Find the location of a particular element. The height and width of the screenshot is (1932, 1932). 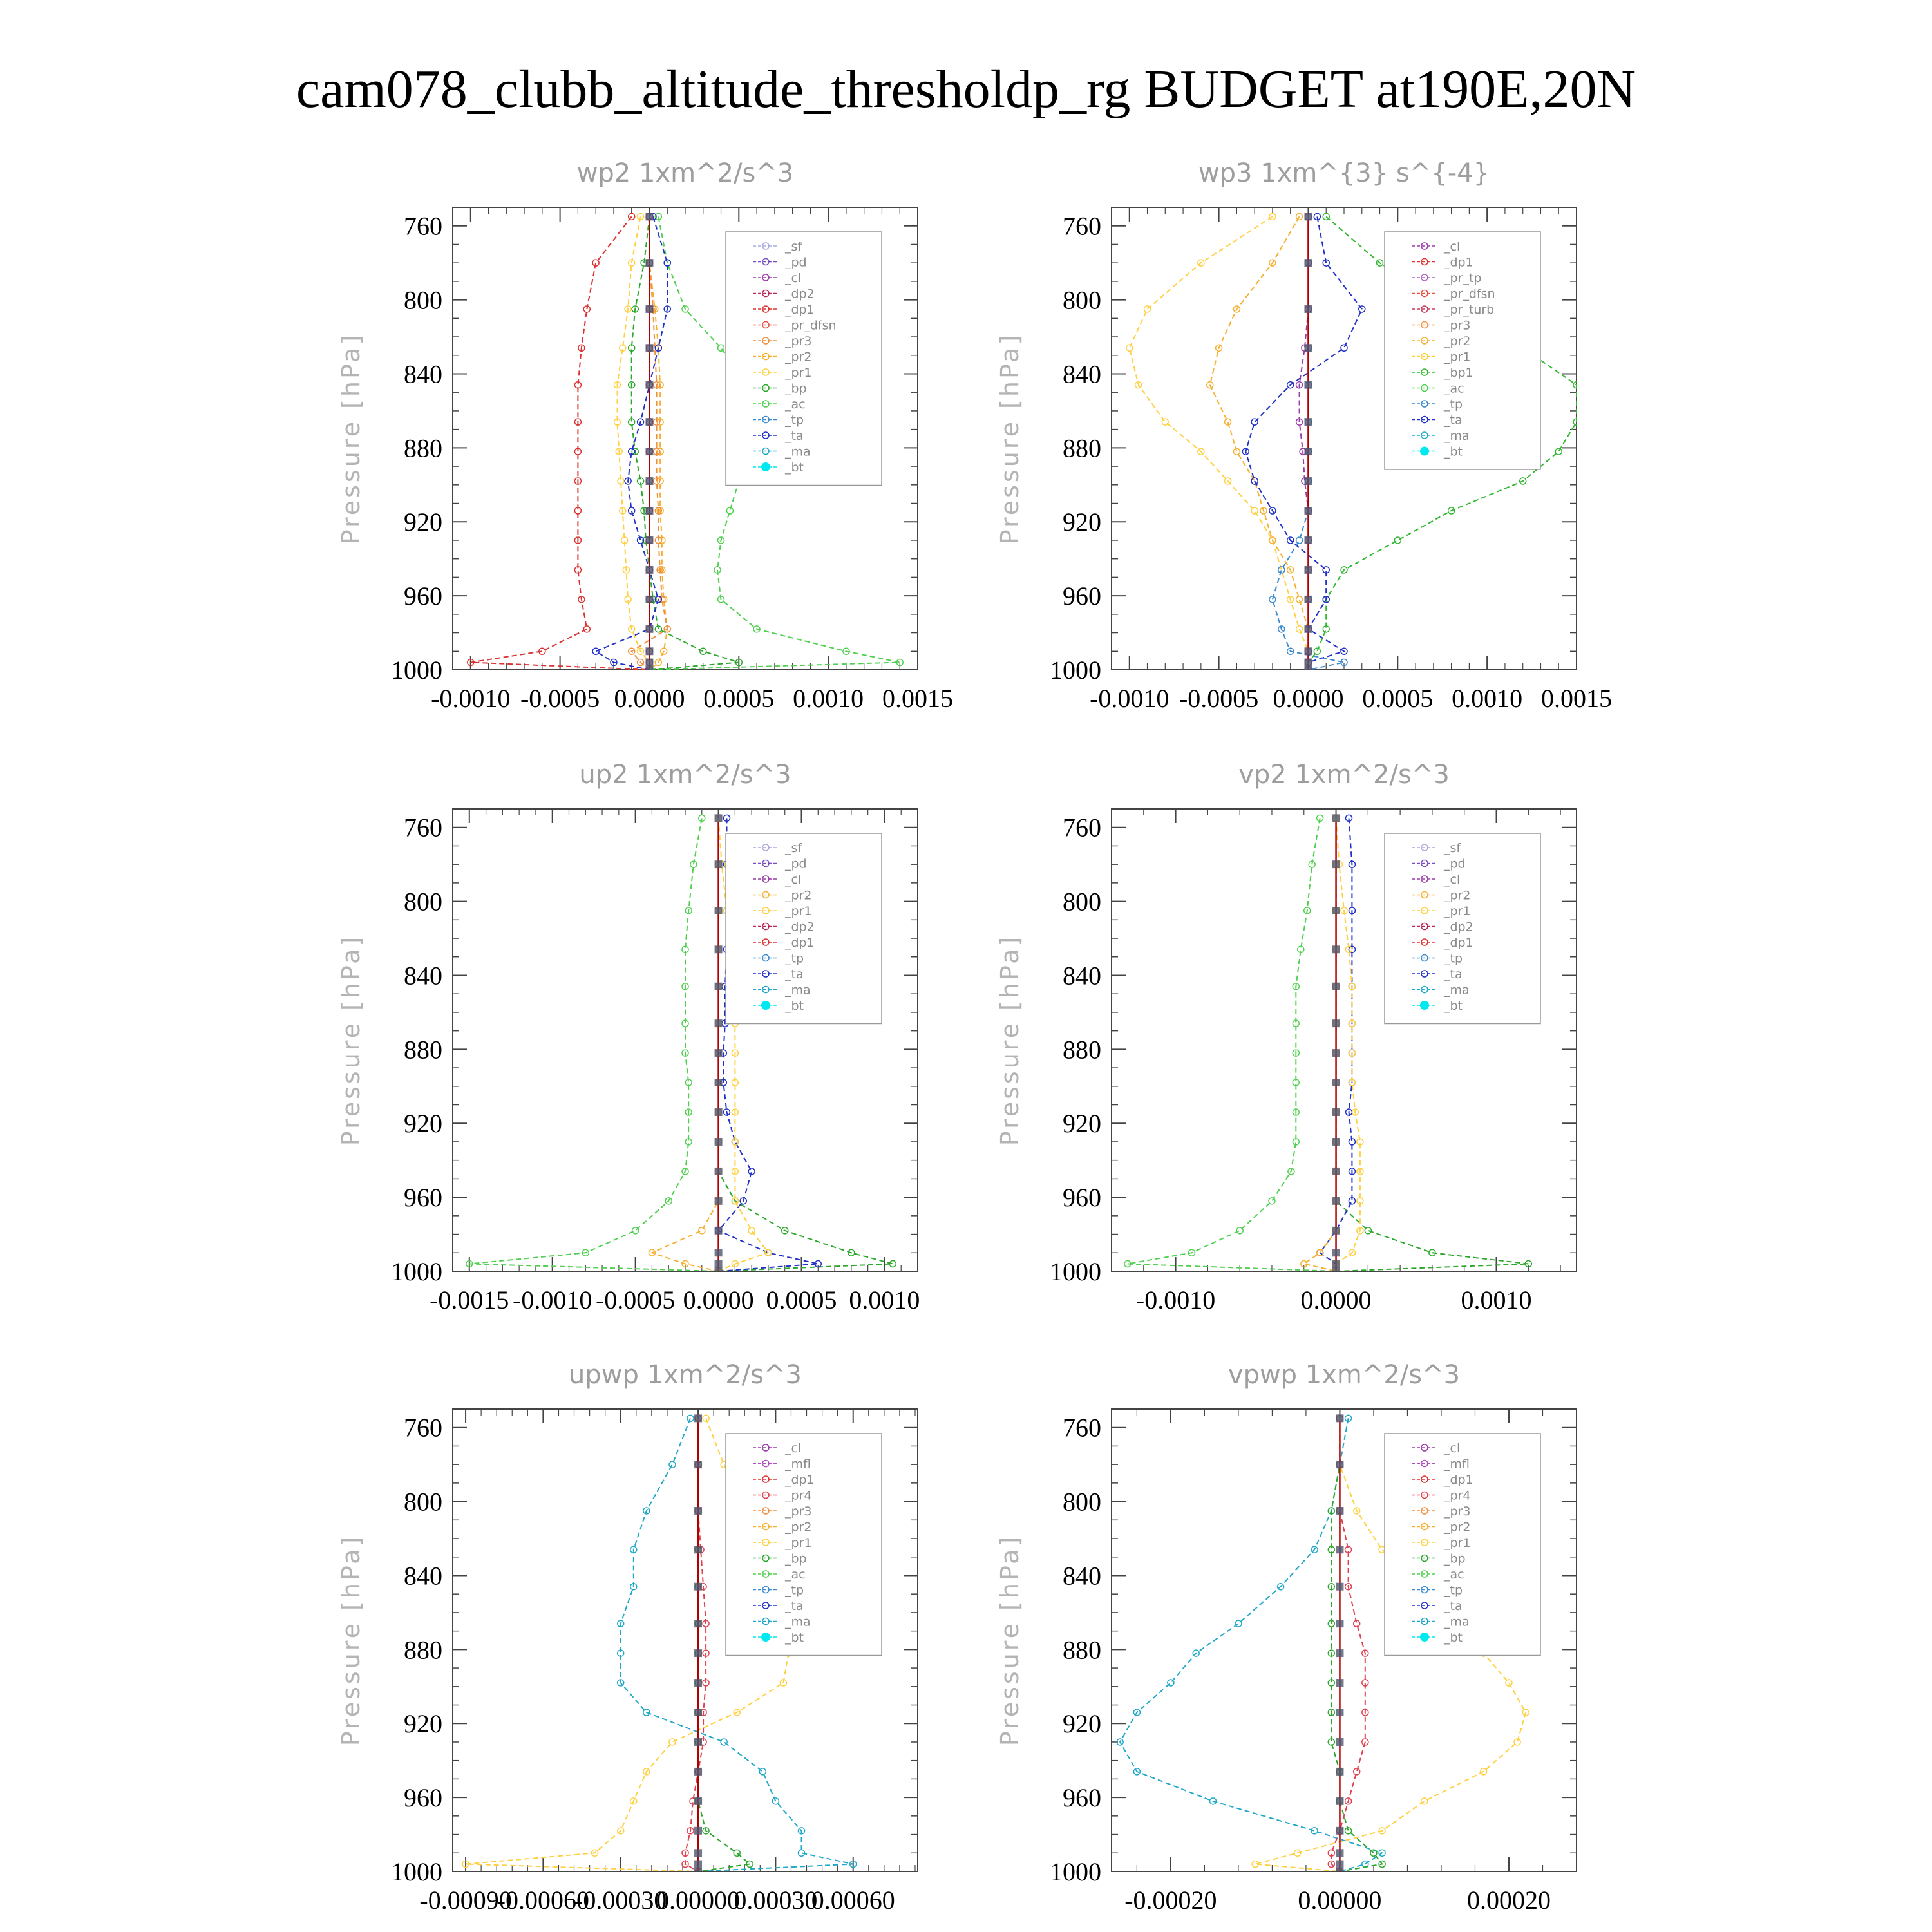

series-point-pr4 is located at coordinates (1331, 1853).